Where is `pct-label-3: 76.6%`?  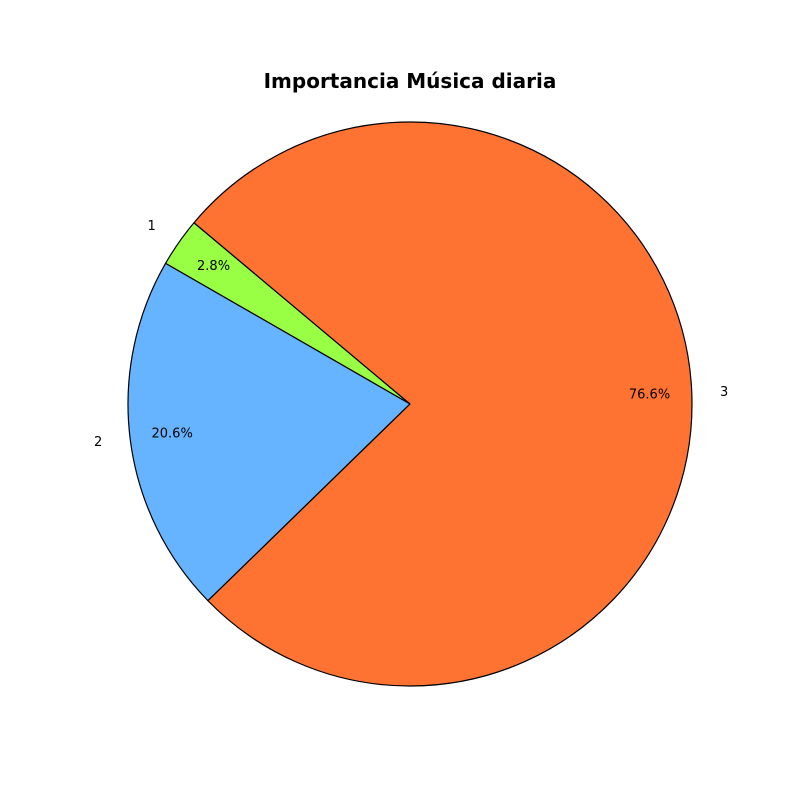 pct-label-3: 76.6% is located at coordinates (649, 395).